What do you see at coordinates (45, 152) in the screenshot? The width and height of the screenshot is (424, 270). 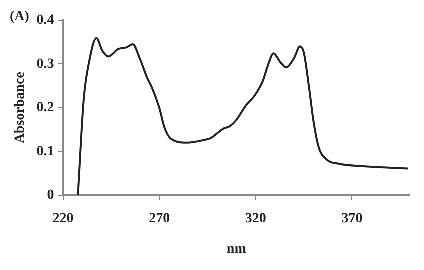 I see `y-tick-label: 0.1` at bounding box center [45, 152].